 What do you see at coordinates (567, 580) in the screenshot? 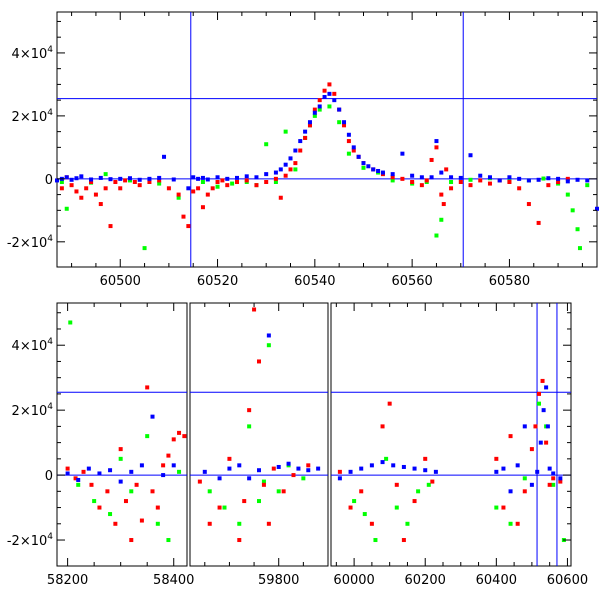
I see `x-tick-label: 60600` at bounding box center [567, 580].